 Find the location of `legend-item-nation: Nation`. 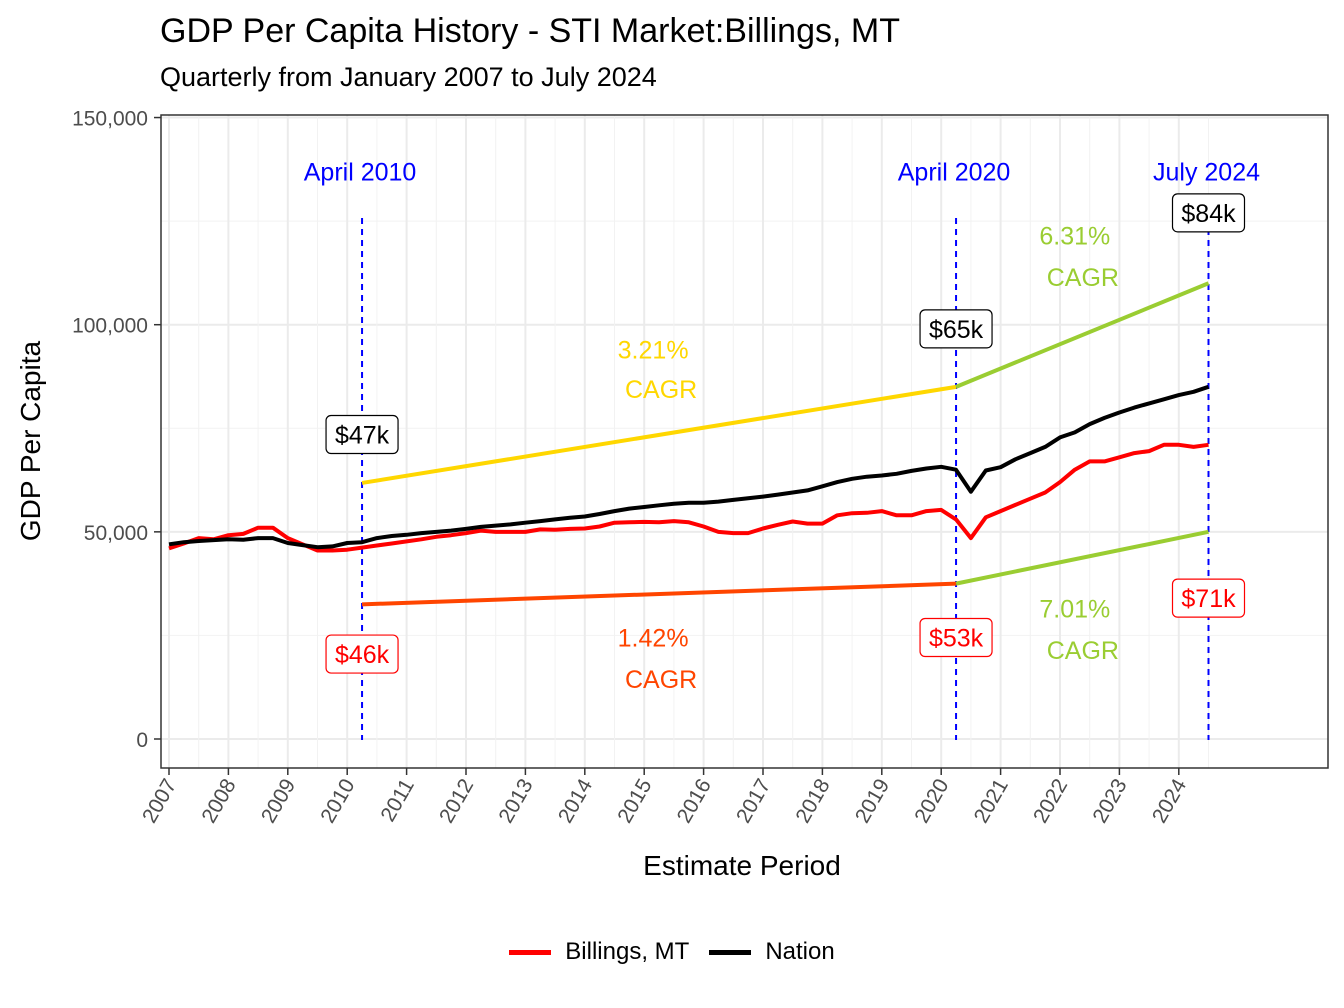

legend-item-nation: Nation is located at coordinates (772, 952).